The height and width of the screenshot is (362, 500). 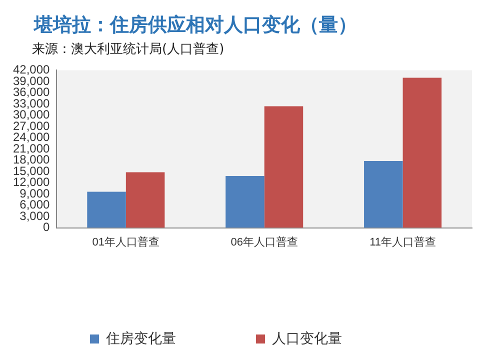 What do you see at coordinates (195, 25) in the screenshot?
I see `chart-title: 堪培拉：住房供应相对人口变化（量）` at bounding box center [195, 25].